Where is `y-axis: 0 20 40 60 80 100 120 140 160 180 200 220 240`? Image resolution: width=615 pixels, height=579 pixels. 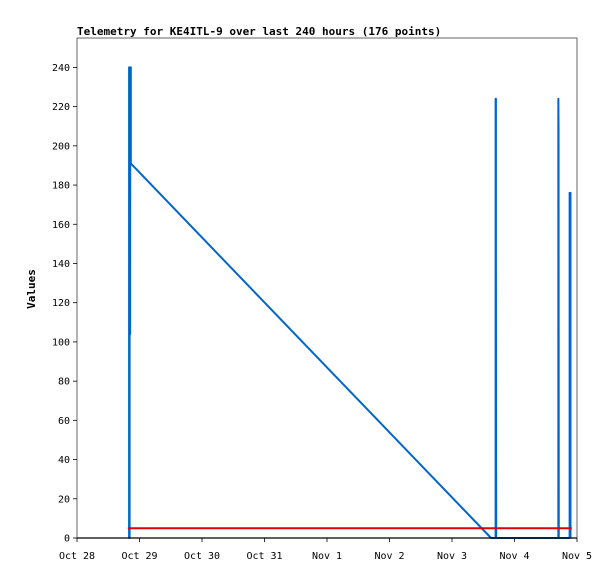
y-axis: 0 20 40 60 80 100 120 140 160 180 200 220 240 is located at coordinates (64, 304).